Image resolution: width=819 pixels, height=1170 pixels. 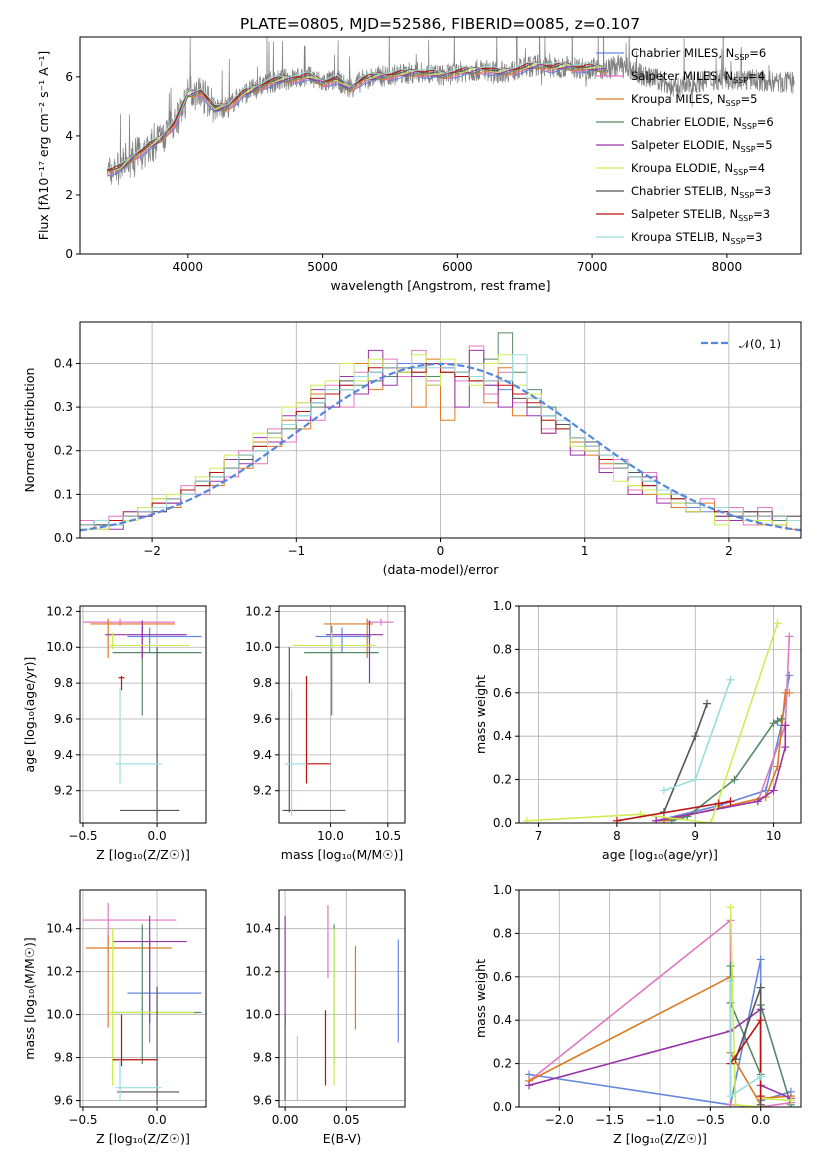 I want to click on massweight_vs_age-xlabel: age [log₁₀(age/yr)], so click(x=660, y=854).